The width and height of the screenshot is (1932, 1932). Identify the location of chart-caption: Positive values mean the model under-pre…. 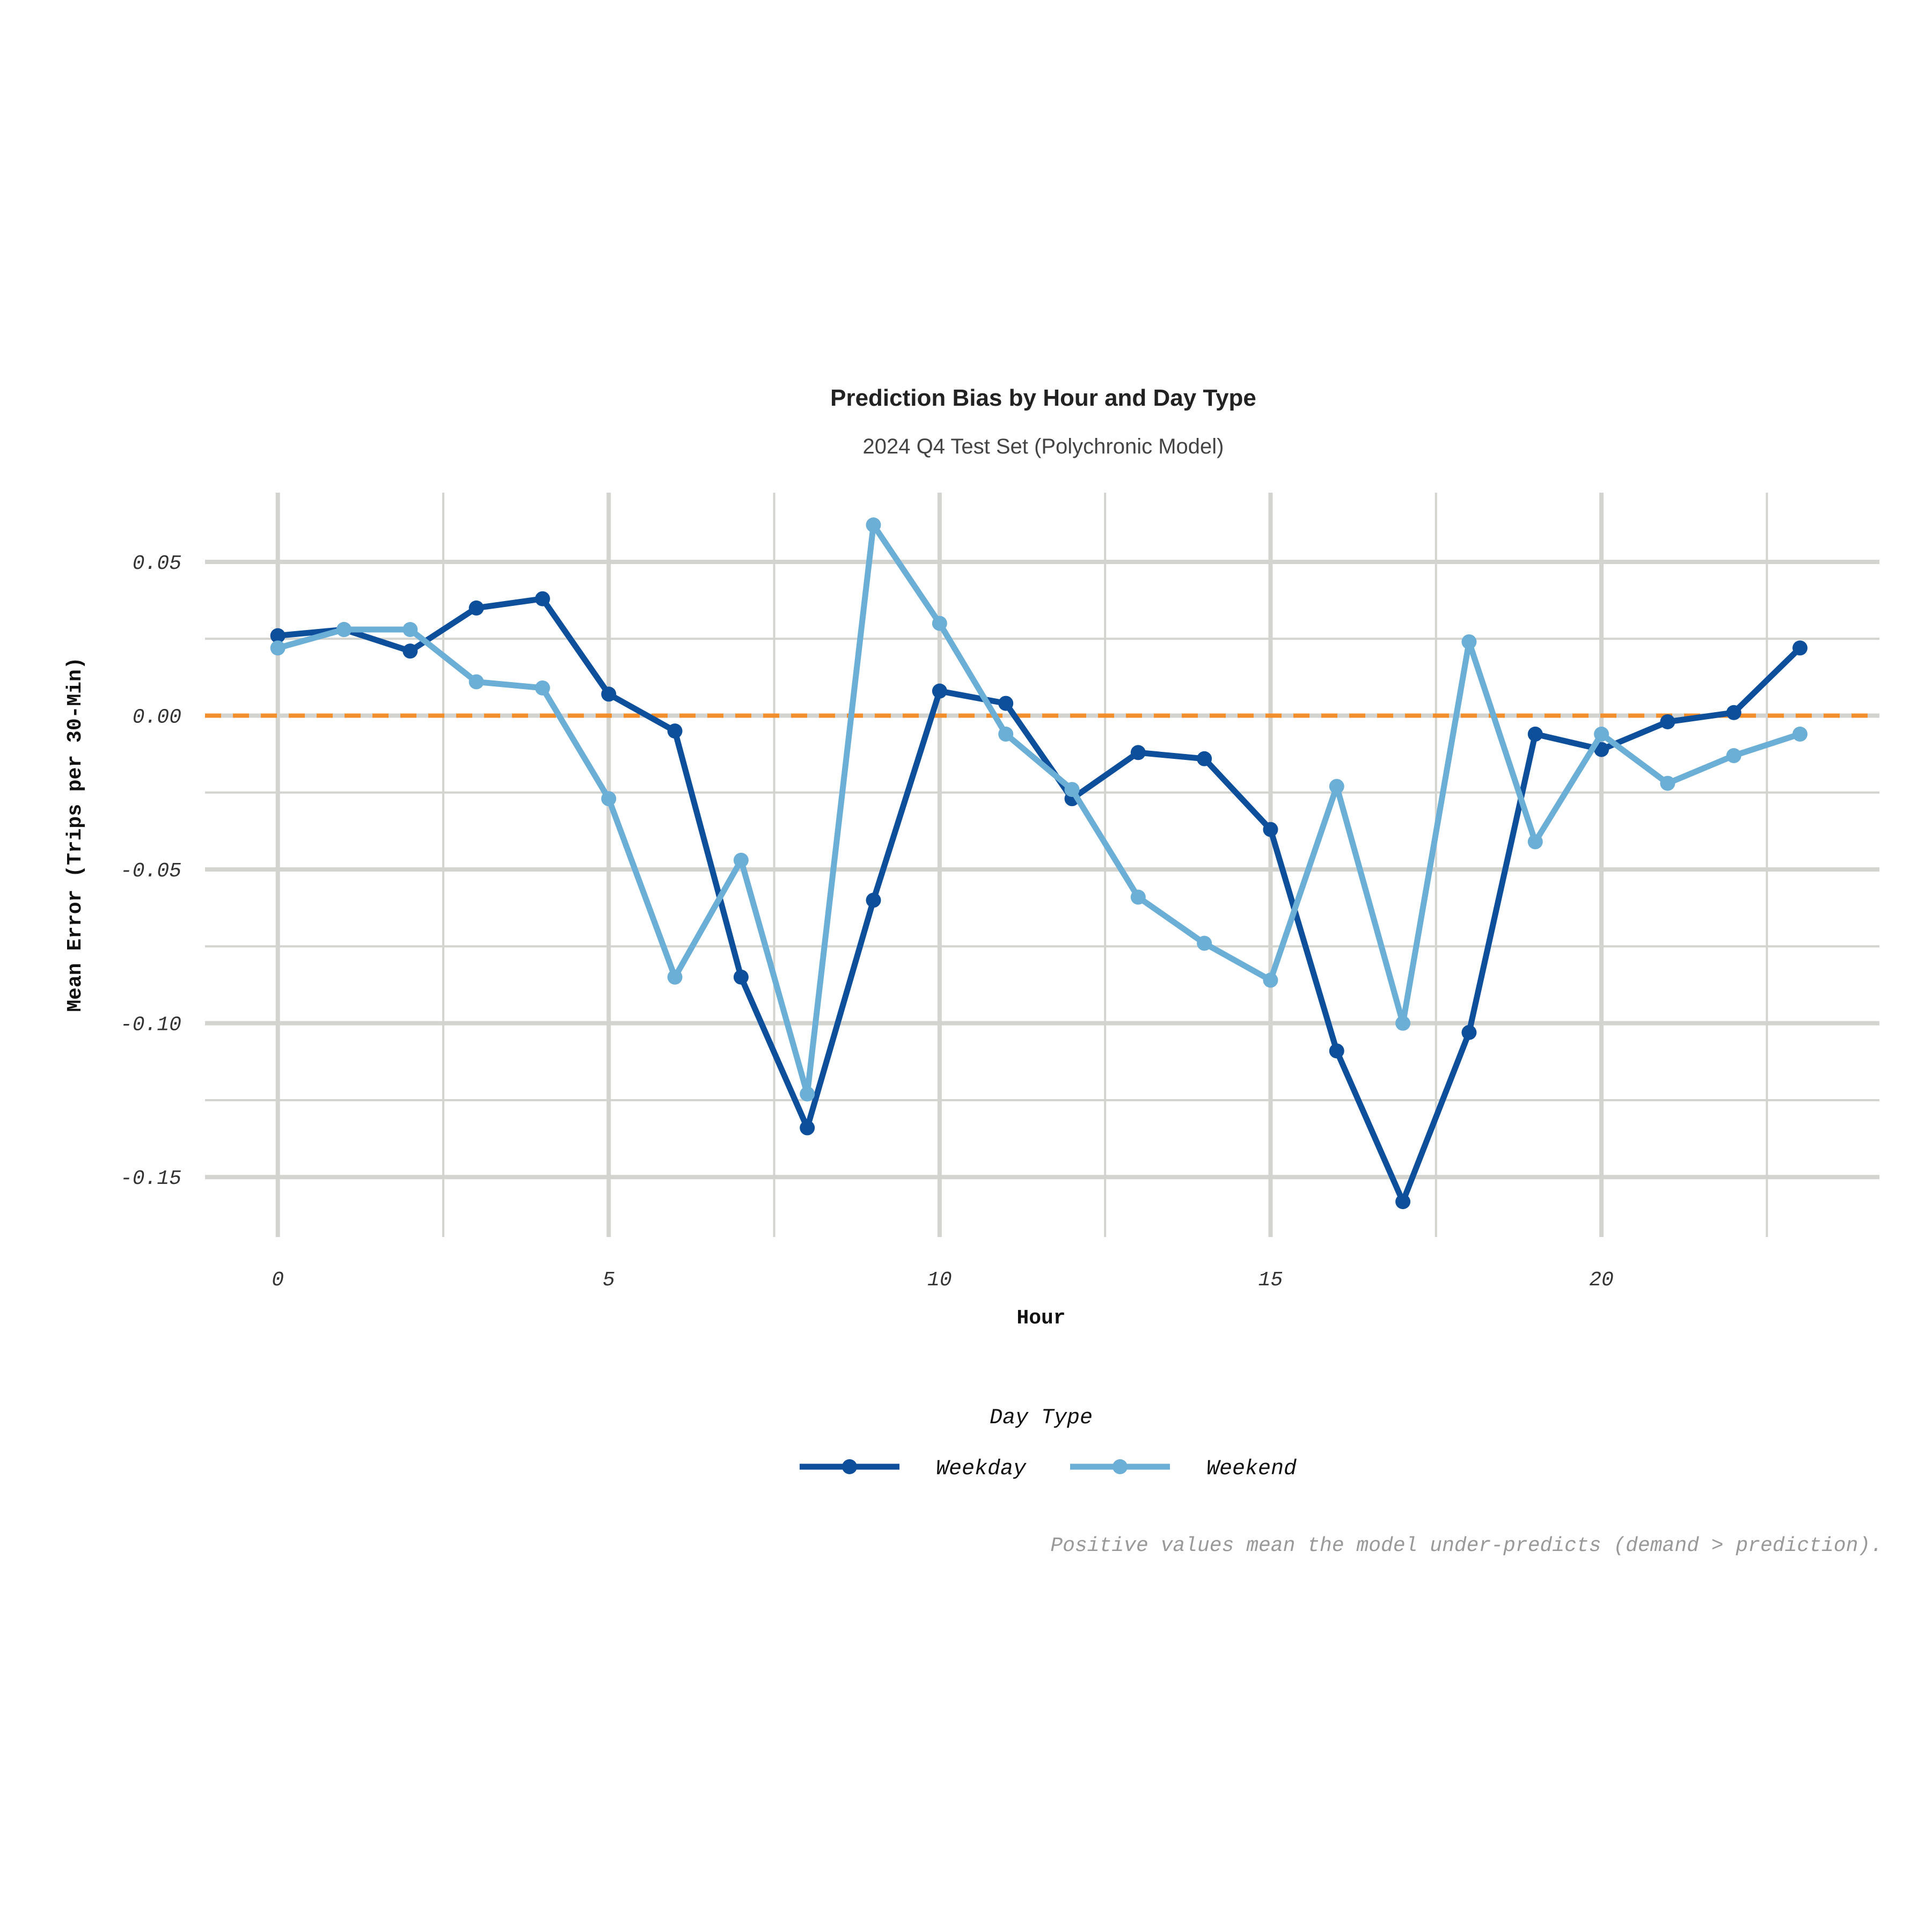
(1466, 1545).